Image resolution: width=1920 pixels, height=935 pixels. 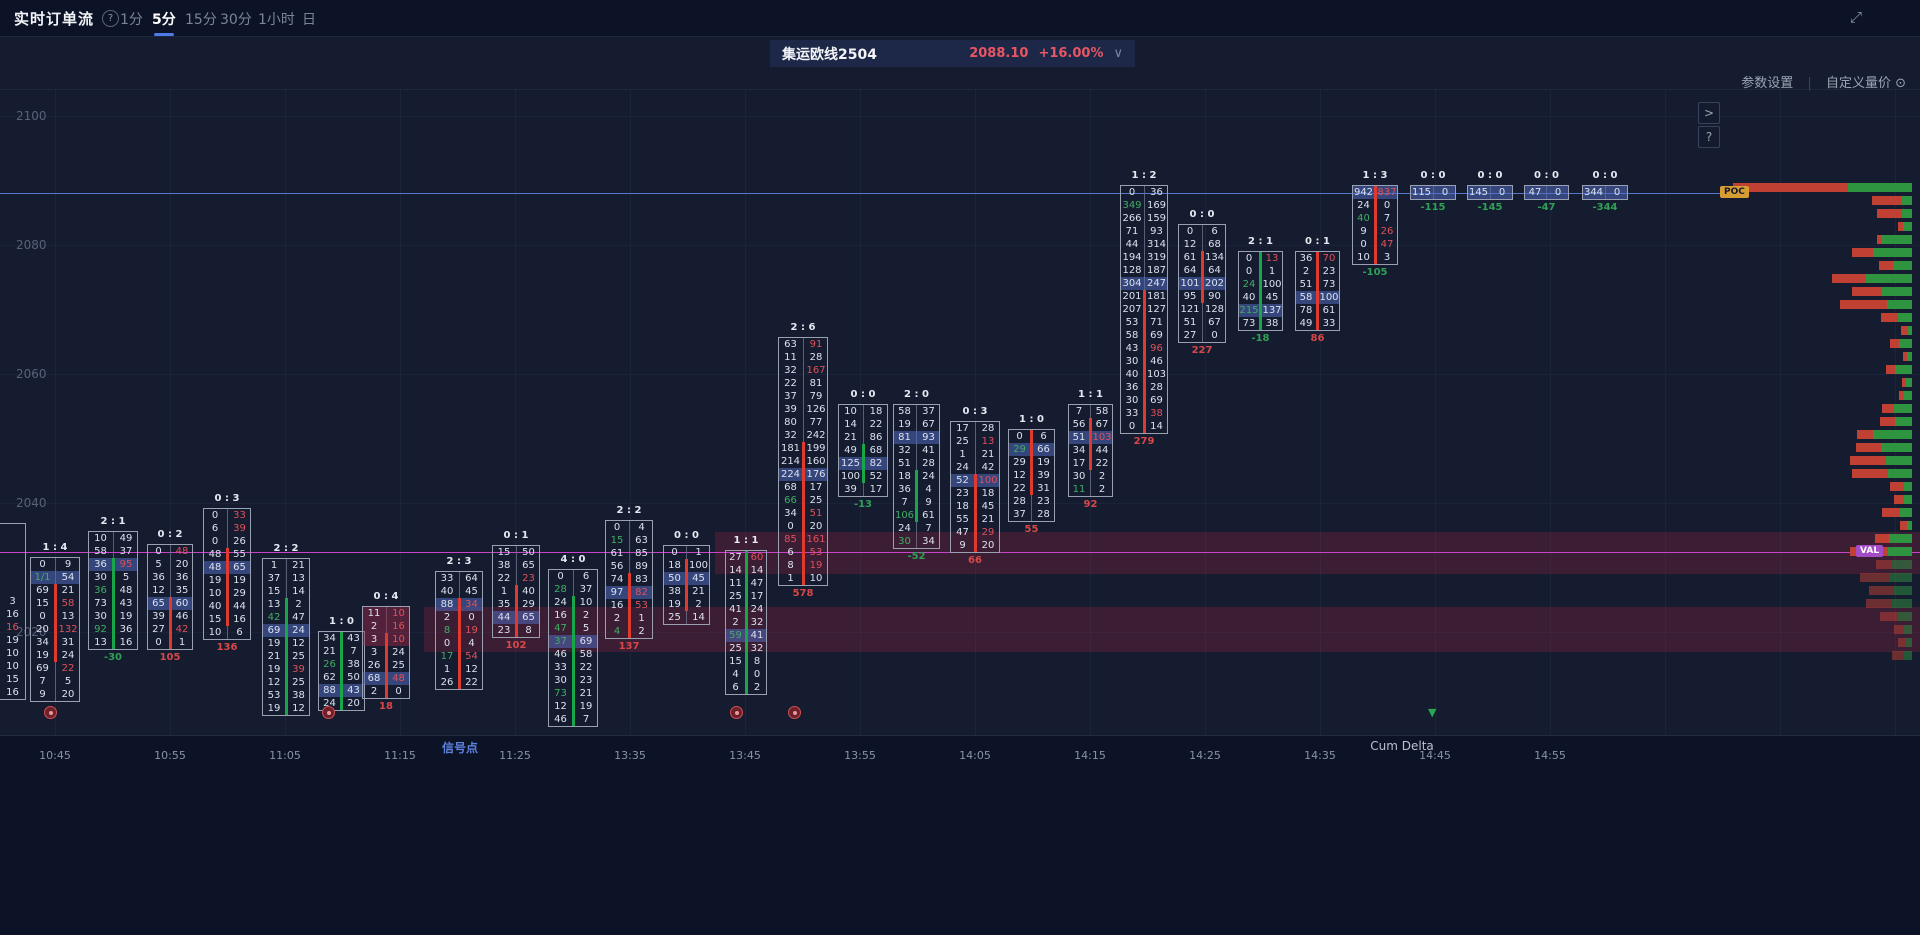 I want to click on bid-volume-cell: 4, so click(x=617, y=631).